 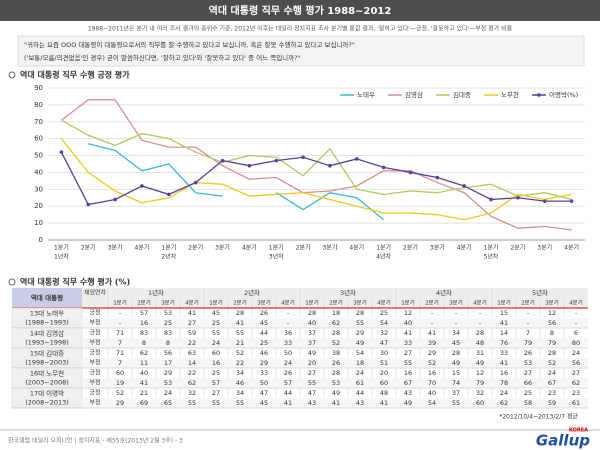 I want to click on cell-value: 26, so click(x=288, y=373).